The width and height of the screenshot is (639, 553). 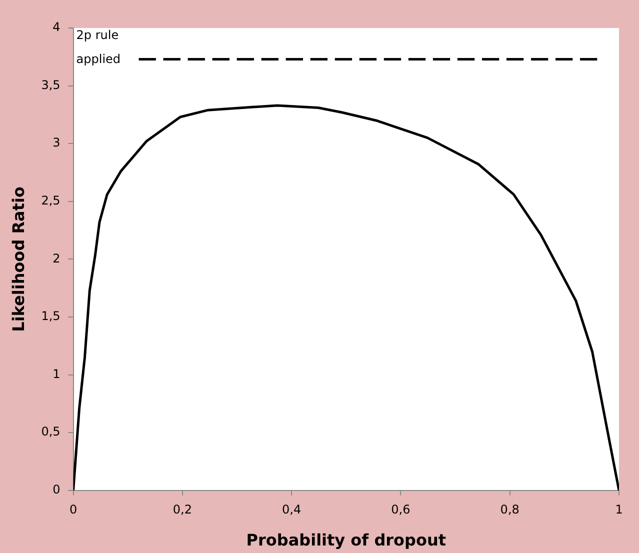 I want to click on annotation: 2p rule applied, so click(x=98, y=47).